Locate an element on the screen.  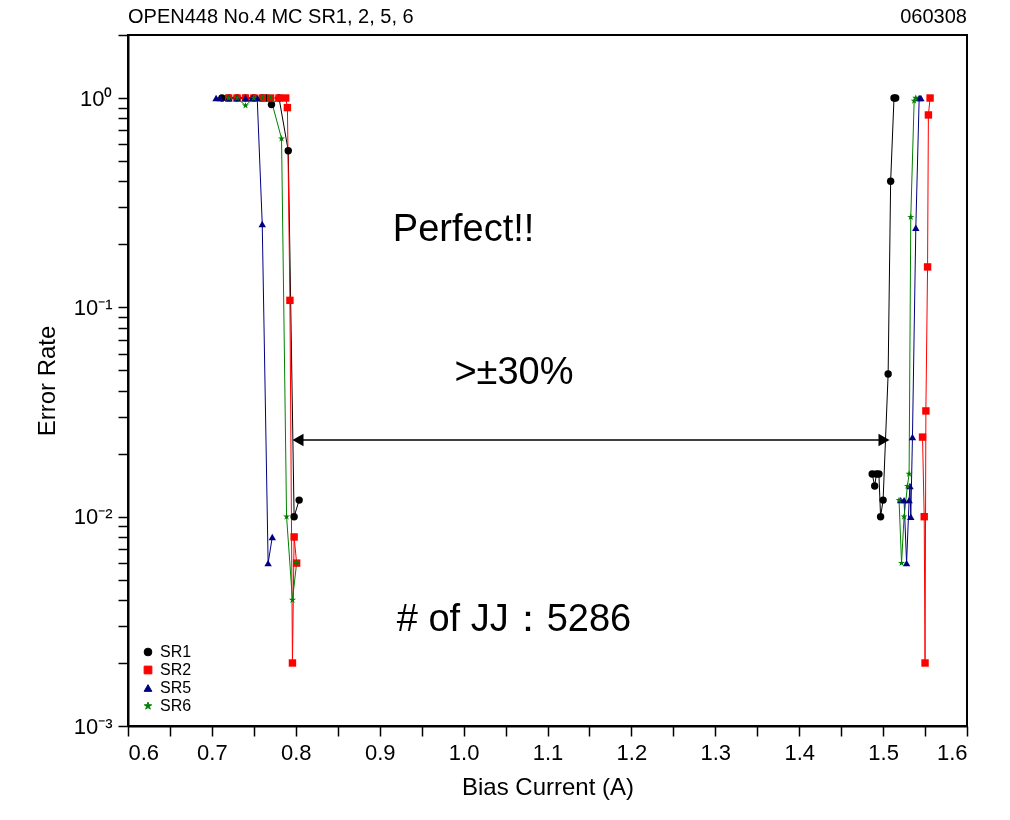
y-axis-title: Error Rate is located at coordinates (46, 381).